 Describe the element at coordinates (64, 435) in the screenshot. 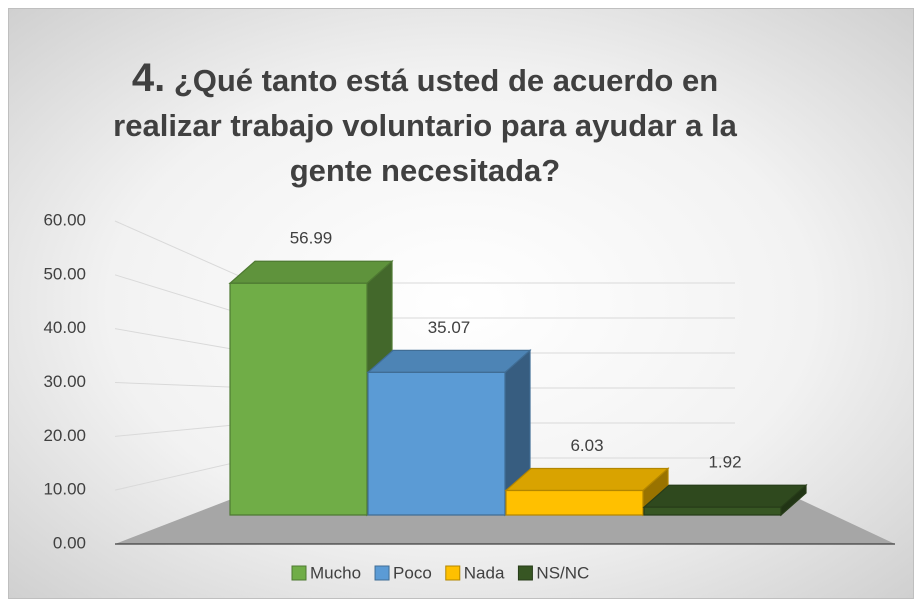

I see `y-tick-label: 20.00` at that location.